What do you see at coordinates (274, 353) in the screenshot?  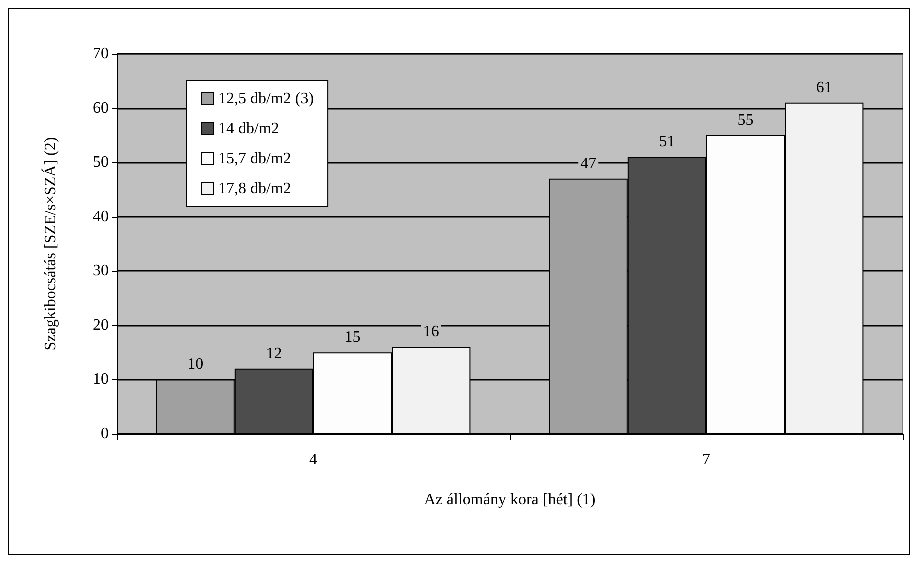 I see `data-label: 12` at bounding box center [274, 353].